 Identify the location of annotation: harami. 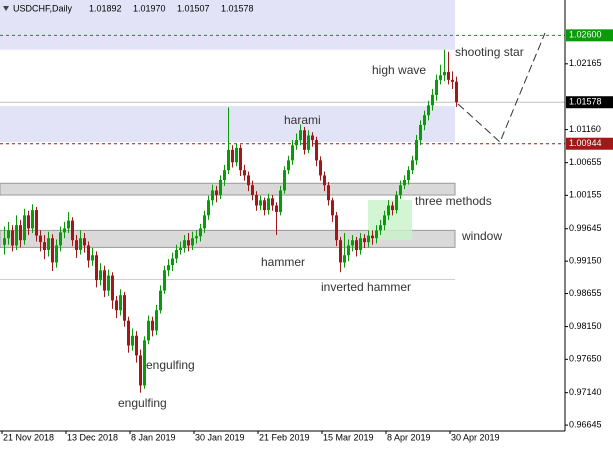
(302, 120).